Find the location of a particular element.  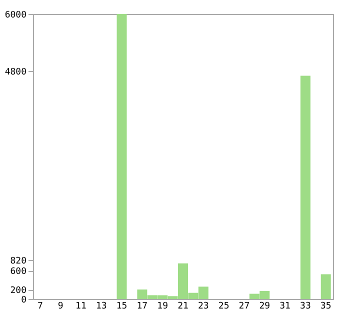

y-tick-label: 6000 is located at coordinates (15, 15).